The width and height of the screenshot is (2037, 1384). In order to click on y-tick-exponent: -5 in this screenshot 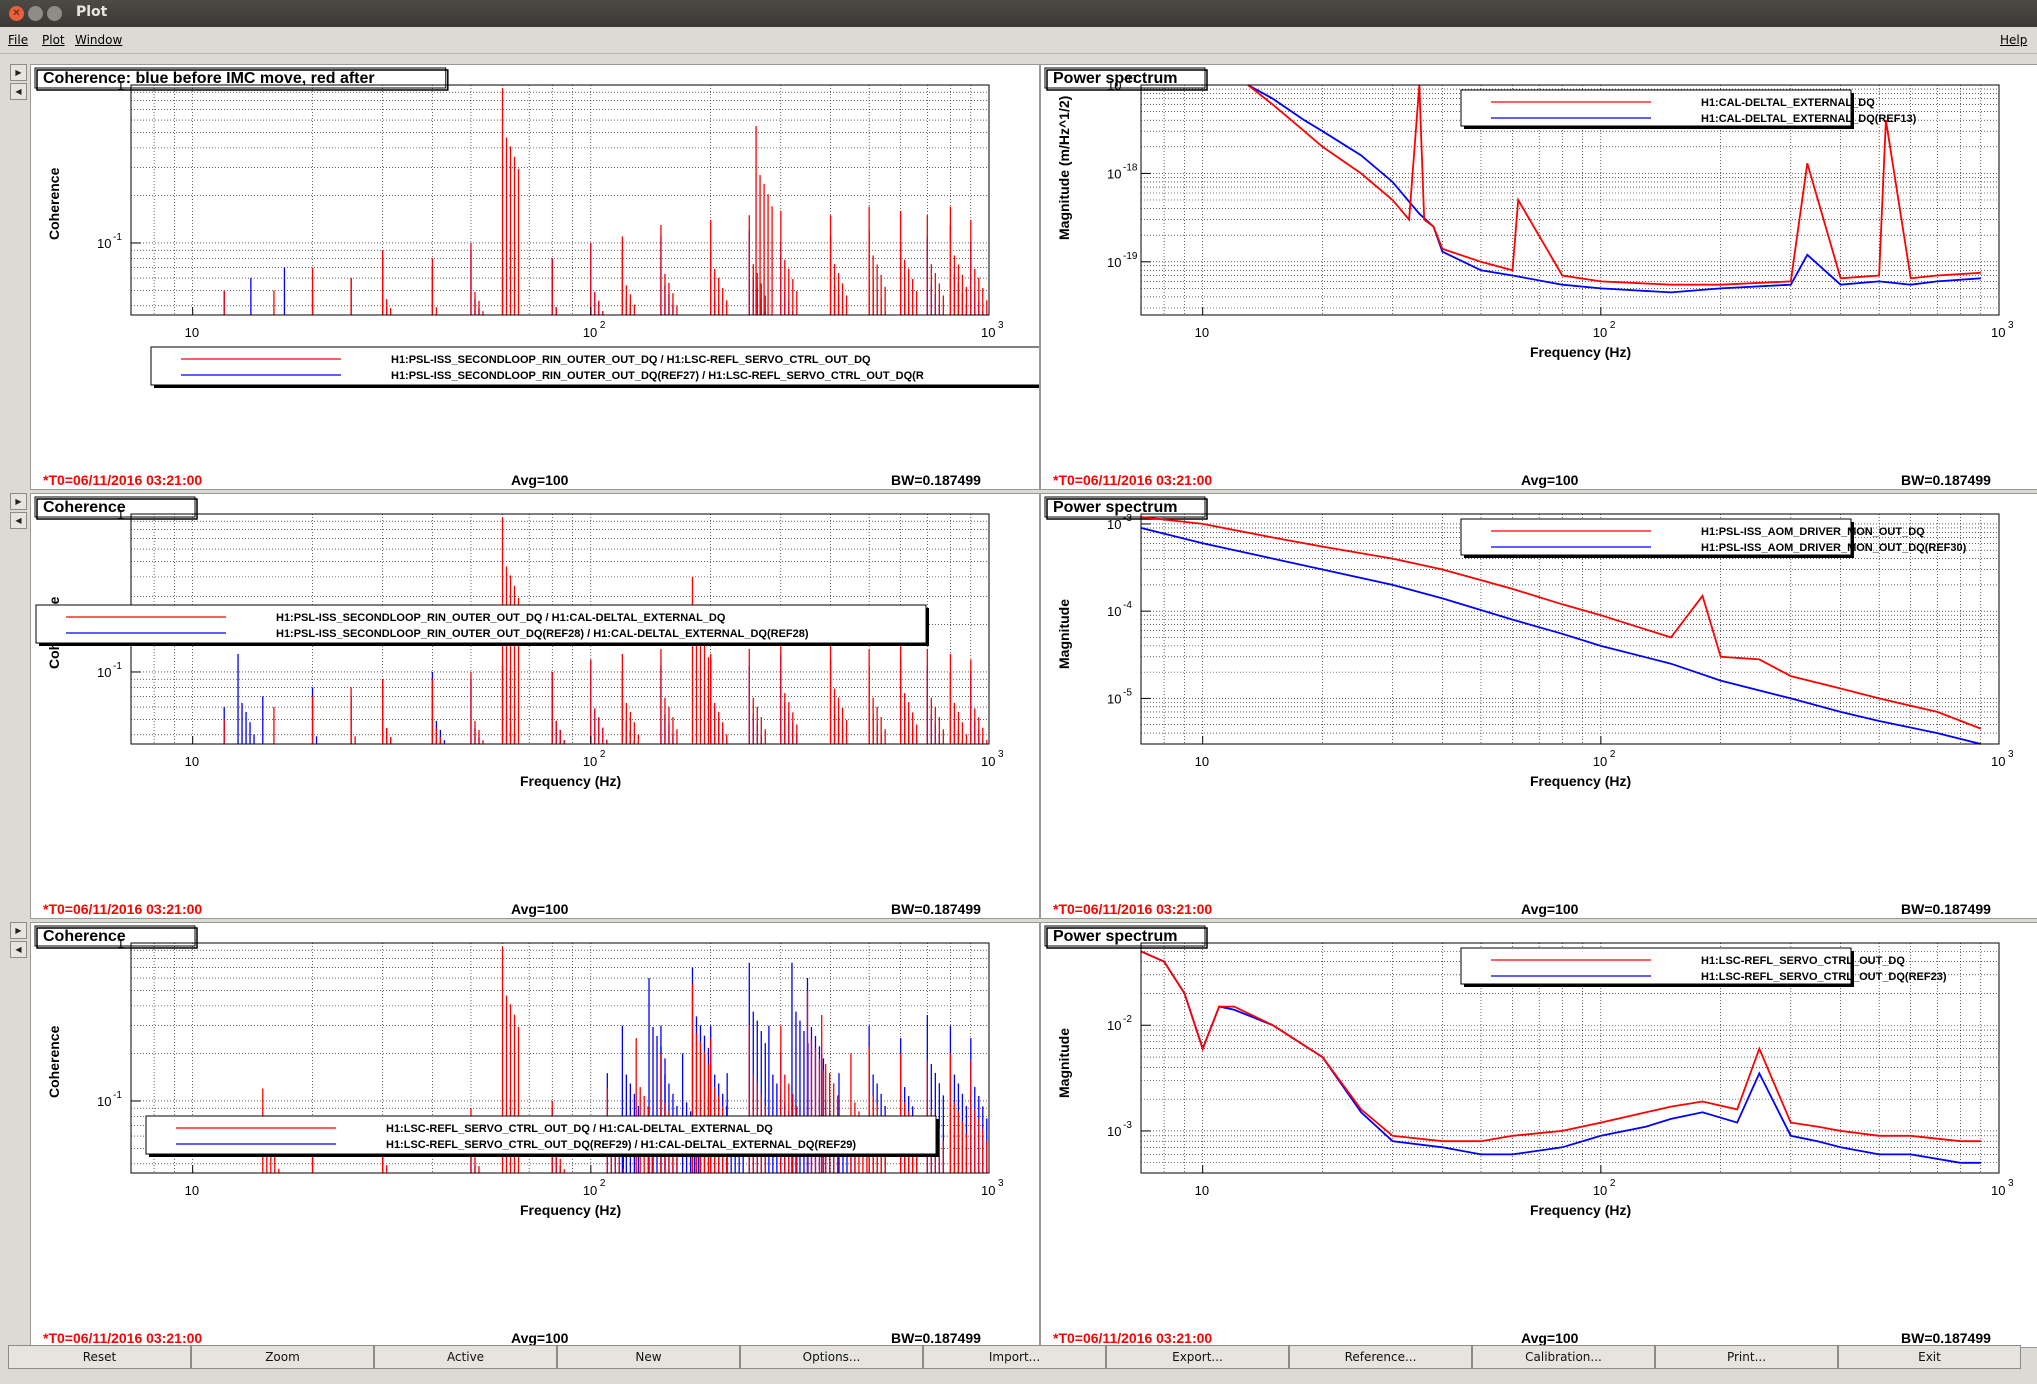, I will do `click(1127, 692)`.